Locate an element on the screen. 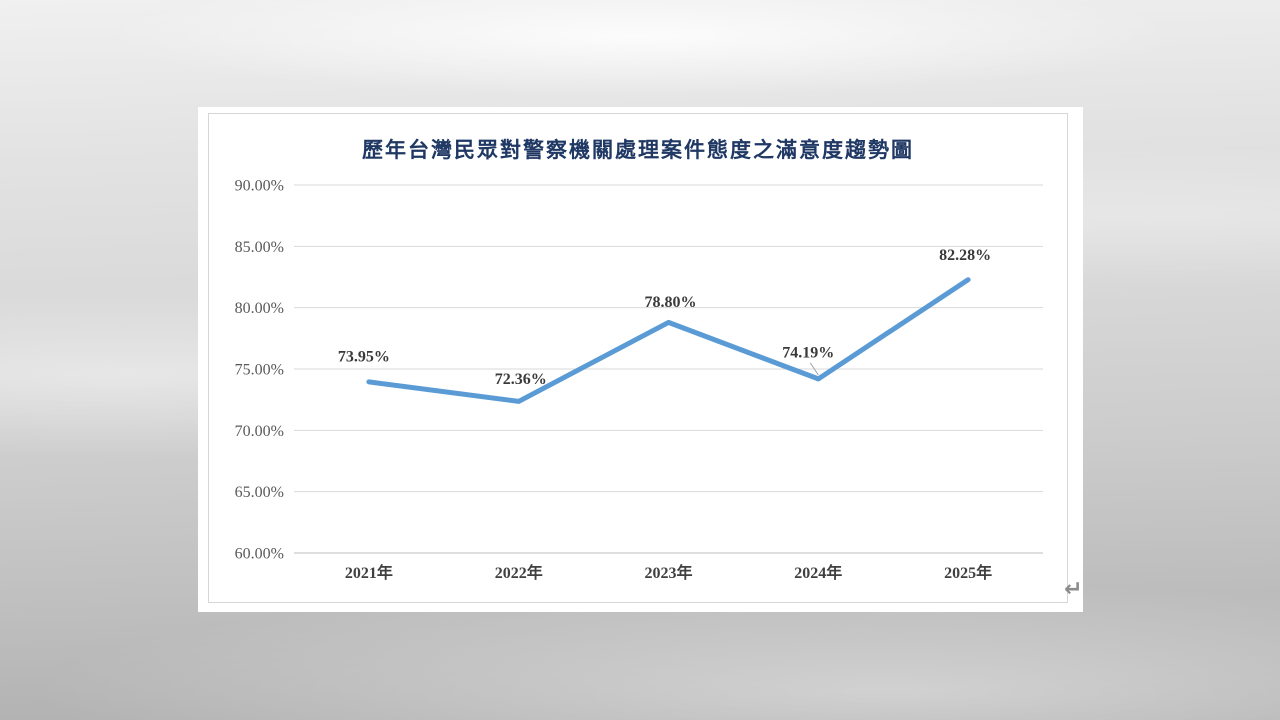 The width and height of the screenshot is (1280, 720). data-label: 73.95% is located at coordinates (364, 356).